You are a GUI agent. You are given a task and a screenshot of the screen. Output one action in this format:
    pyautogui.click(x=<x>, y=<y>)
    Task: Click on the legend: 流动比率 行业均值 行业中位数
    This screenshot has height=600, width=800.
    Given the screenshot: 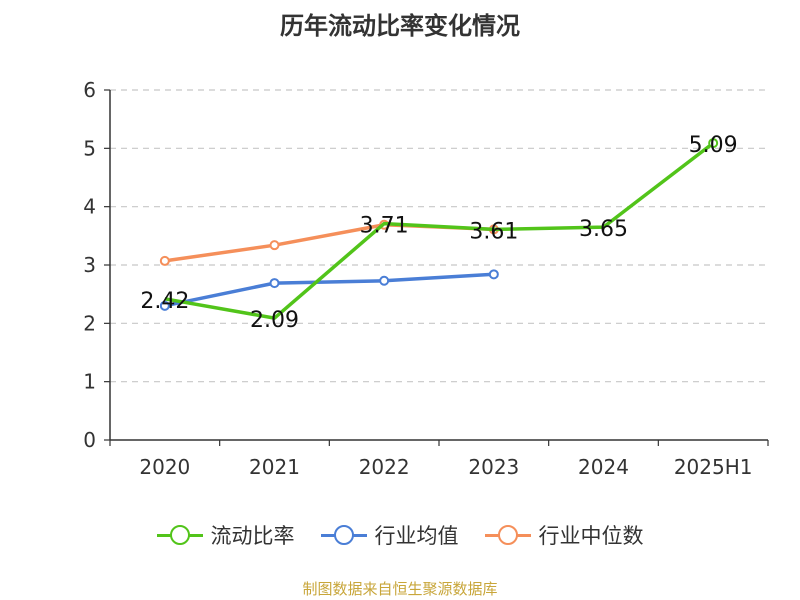 What is the action you would take?
    pyautogui.click(x=400, y=535)
    